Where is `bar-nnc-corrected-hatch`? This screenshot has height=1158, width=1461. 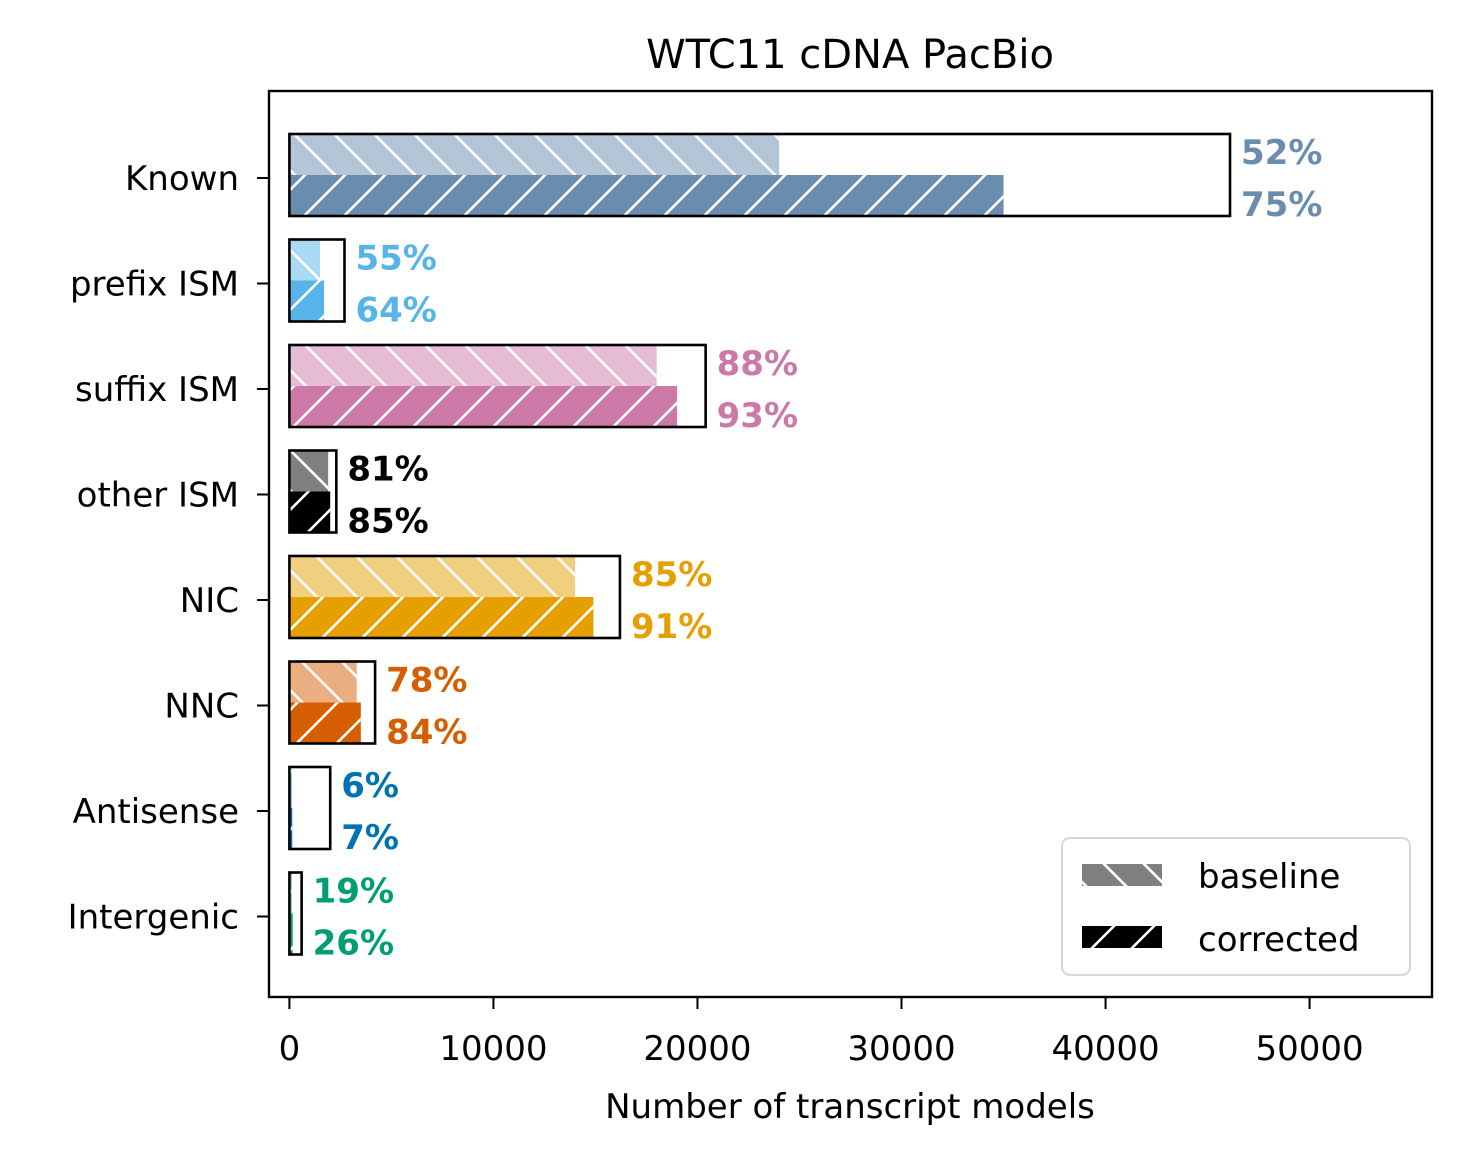
bar-nnc-corrected-hatch is located at coordinates (325, 723).